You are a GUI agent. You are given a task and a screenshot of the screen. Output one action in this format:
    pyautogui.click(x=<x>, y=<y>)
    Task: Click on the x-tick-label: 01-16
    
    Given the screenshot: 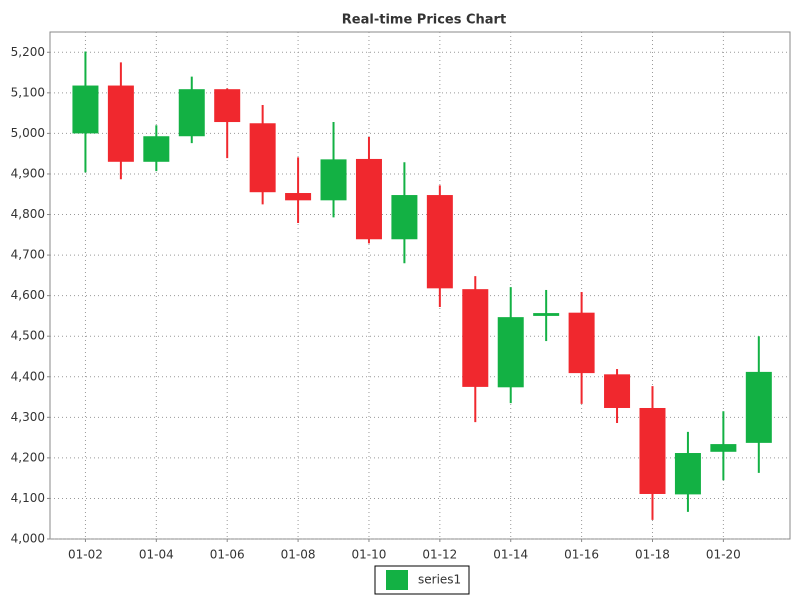 What is the action you would take?
    pyautogui.click(x=581, y=555)
    